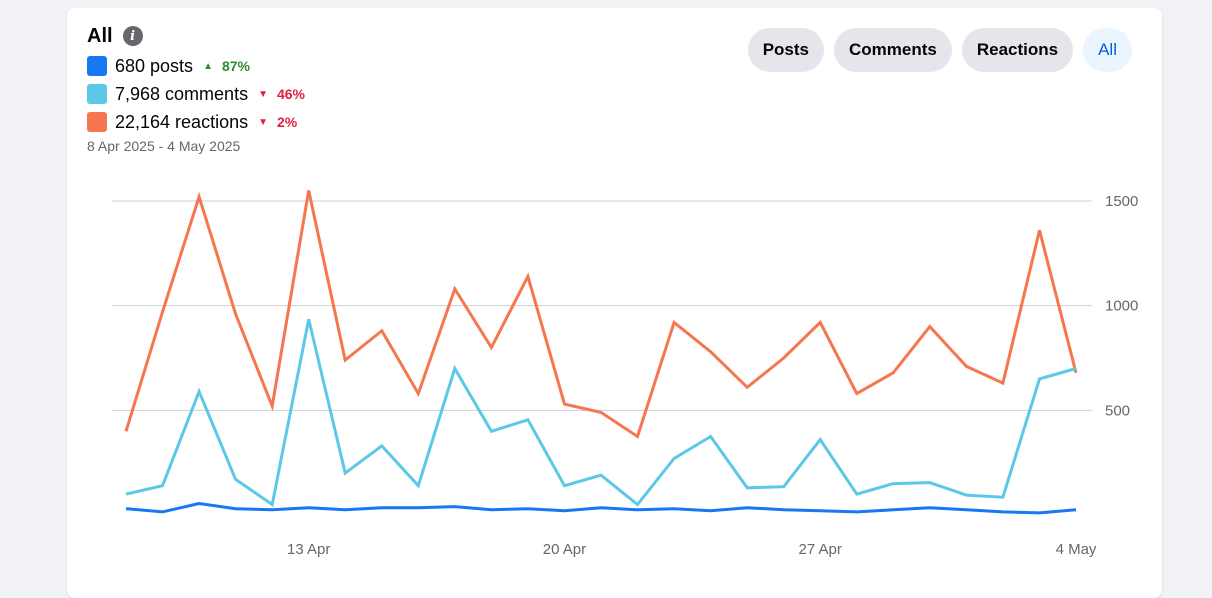  I want to click on y-tick-label: 500, so click(1117, 410).